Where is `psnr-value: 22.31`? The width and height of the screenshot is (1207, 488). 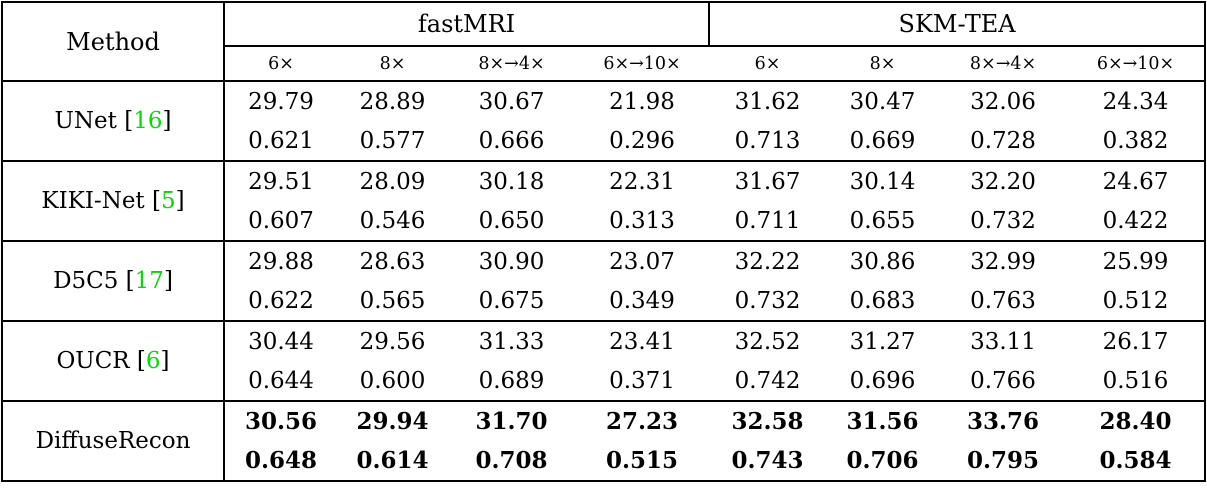
psnr-value: 22.31 is located at coordinates (642, 180).